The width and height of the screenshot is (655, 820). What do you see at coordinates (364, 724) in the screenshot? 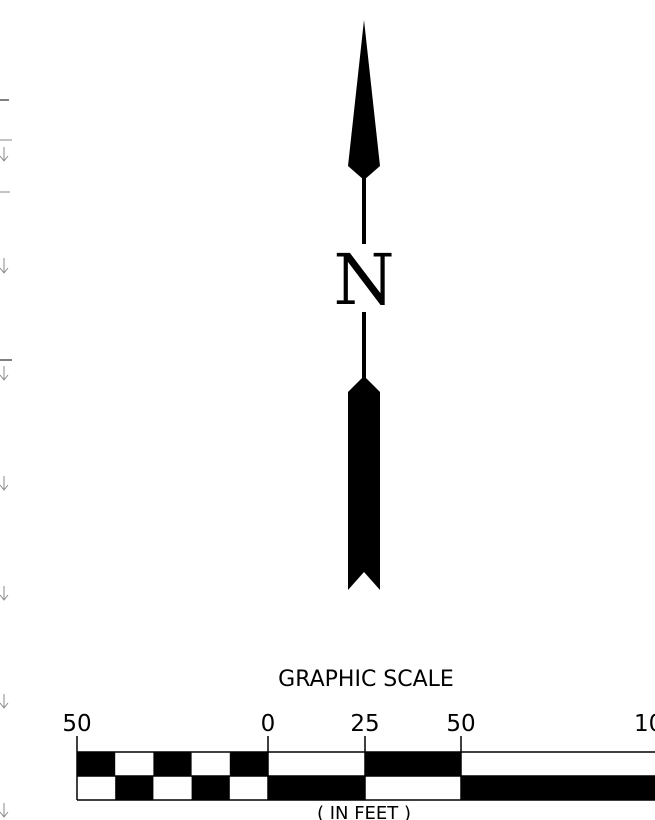
I see `scale-tick-label: 25` at bounding box center [364, 724].